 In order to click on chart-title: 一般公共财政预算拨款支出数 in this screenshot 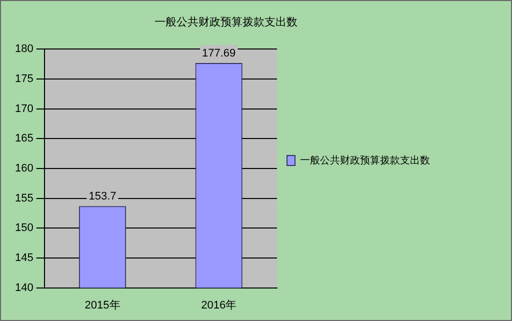, I will do `click(226, 22)`.